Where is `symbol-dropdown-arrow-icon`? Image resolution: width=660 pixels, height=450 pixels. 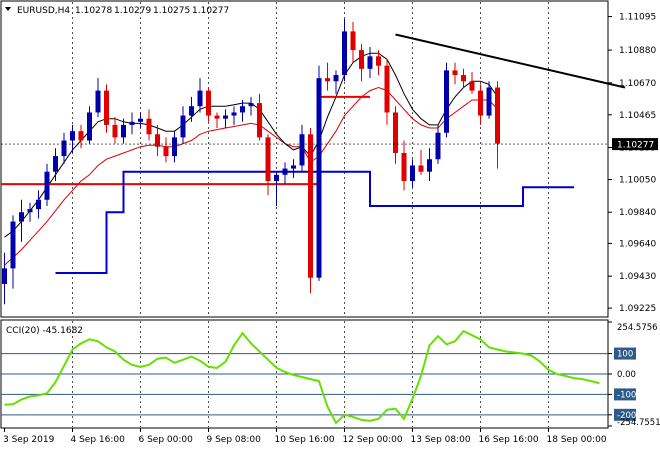 symbol-dropdown-arrow-icon is located at coordinates (8, 9).